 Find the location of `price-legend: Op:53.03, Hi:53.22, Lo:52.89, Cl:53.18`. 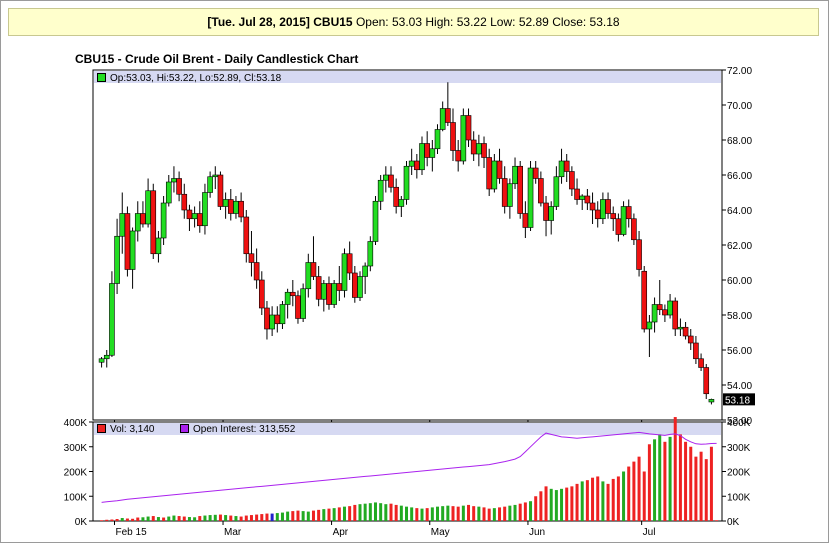

price-legend: Op:53.03, Hi:53.22, Lo:52.89, Cl:53.18 is located at coordinates (189, 78).